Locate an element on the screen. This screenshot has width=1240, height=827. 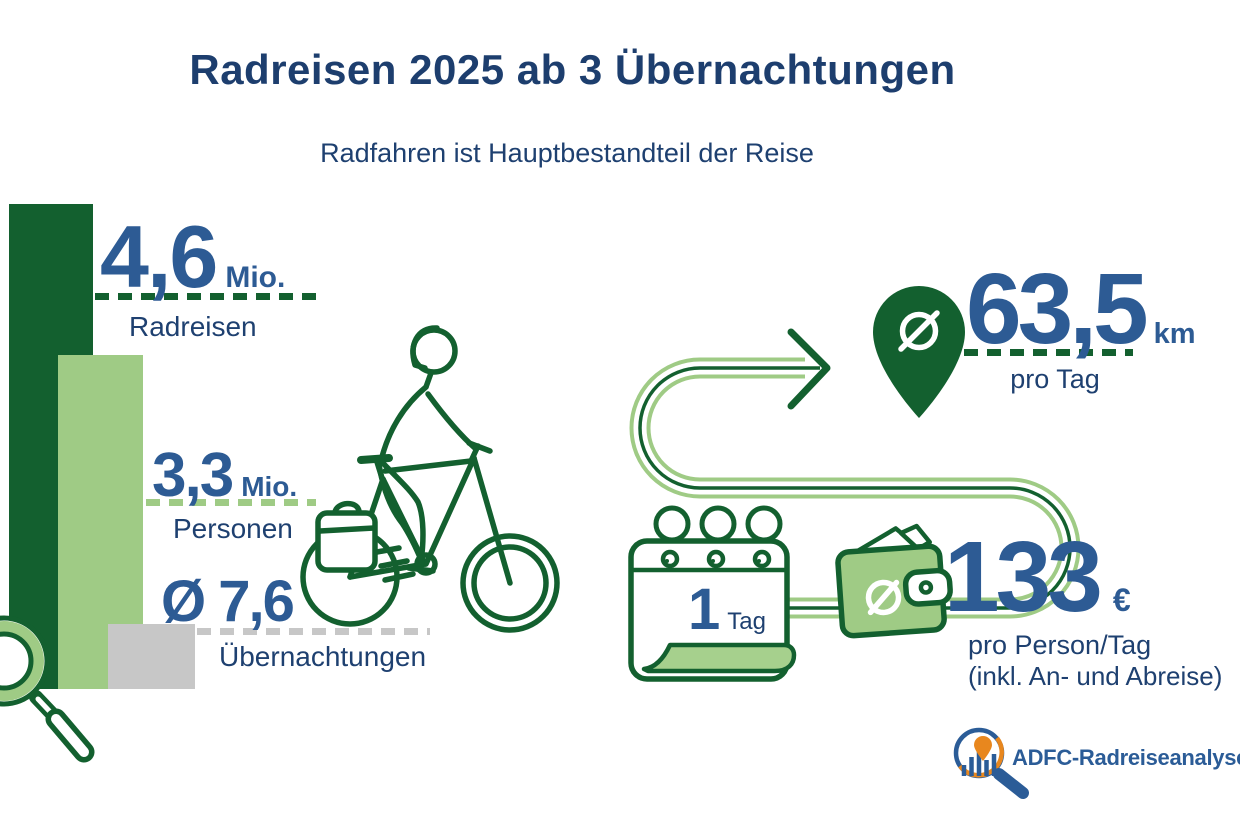
stat-personen-value: 3,3 is located at coordinates (193, 475).